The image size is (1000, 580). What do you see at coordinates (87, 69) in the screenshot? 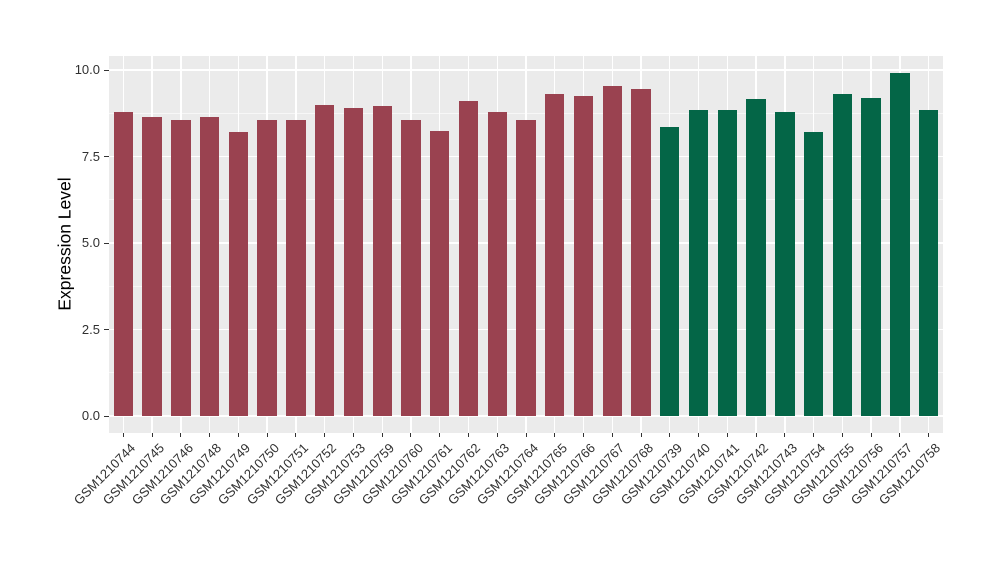
I see `y-axis-tick-label: 10.0` at bounding box center [87, 69].